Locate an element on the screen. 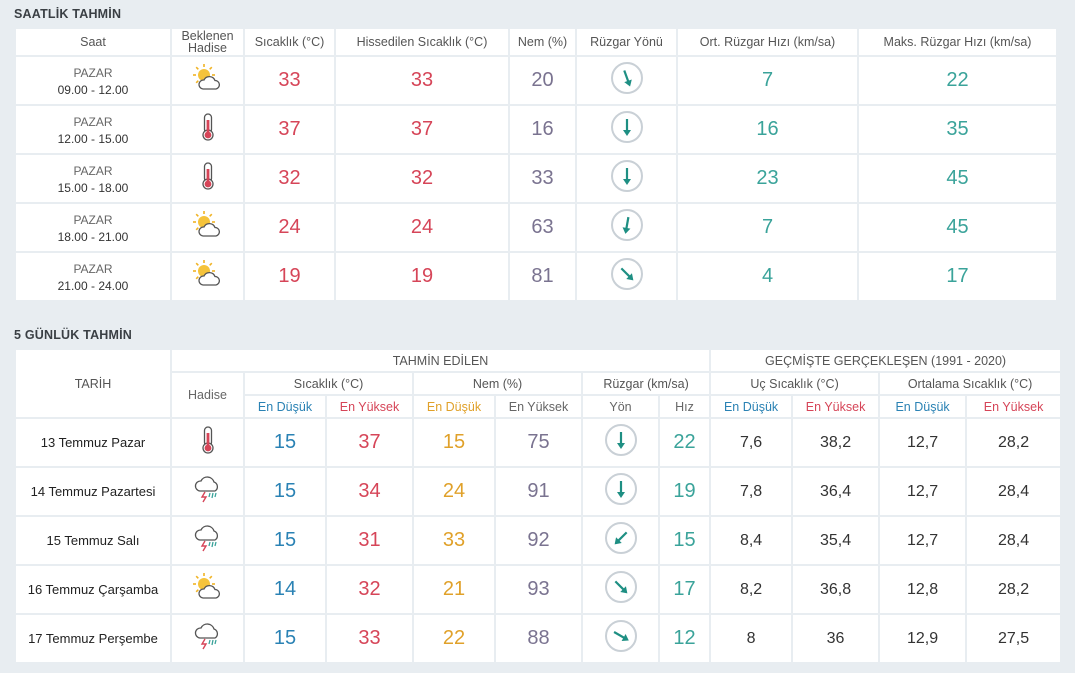 This screenshot has height=673, width=1075. header-uc-en-yuksek: En Yüksek is located at coordinates (836, 406).